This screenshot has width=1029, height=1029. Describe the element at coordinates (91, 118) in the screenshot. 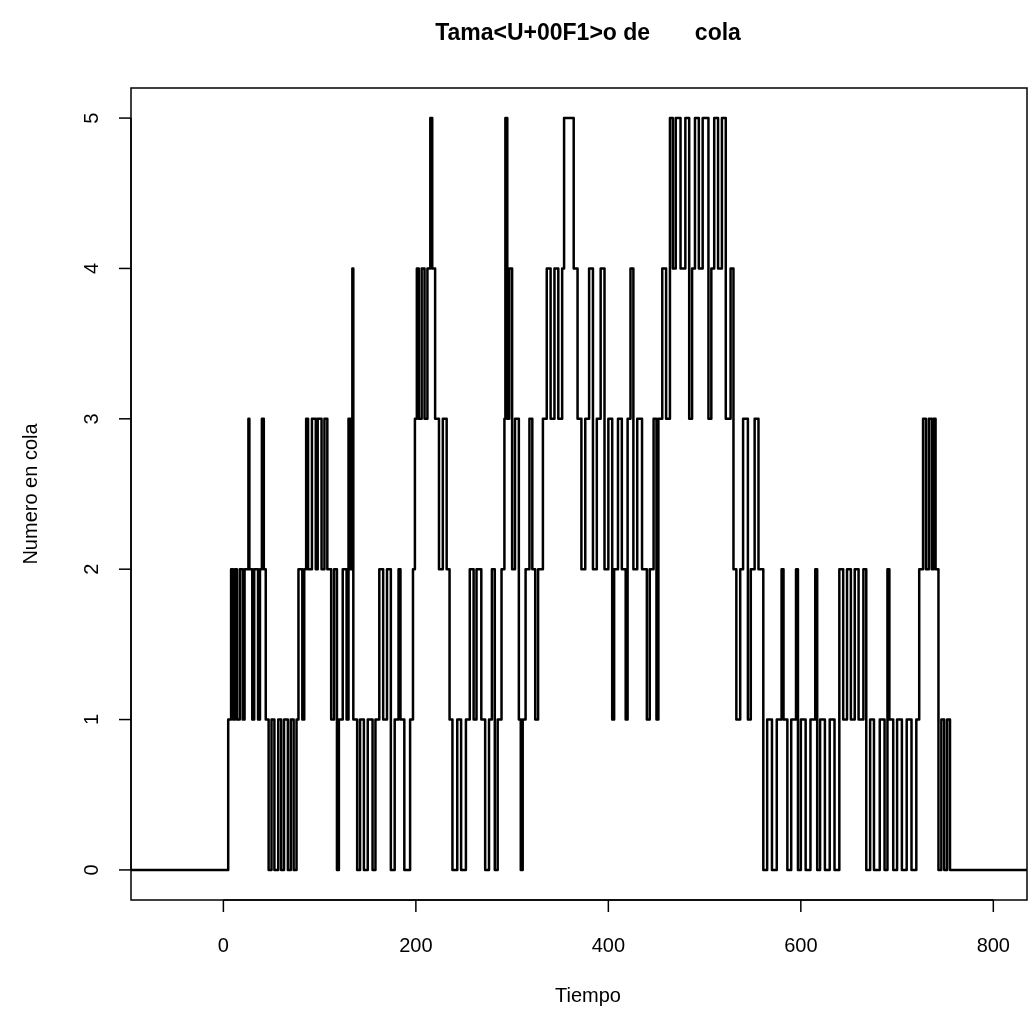

I see `y-tick-label: 5` at that location.